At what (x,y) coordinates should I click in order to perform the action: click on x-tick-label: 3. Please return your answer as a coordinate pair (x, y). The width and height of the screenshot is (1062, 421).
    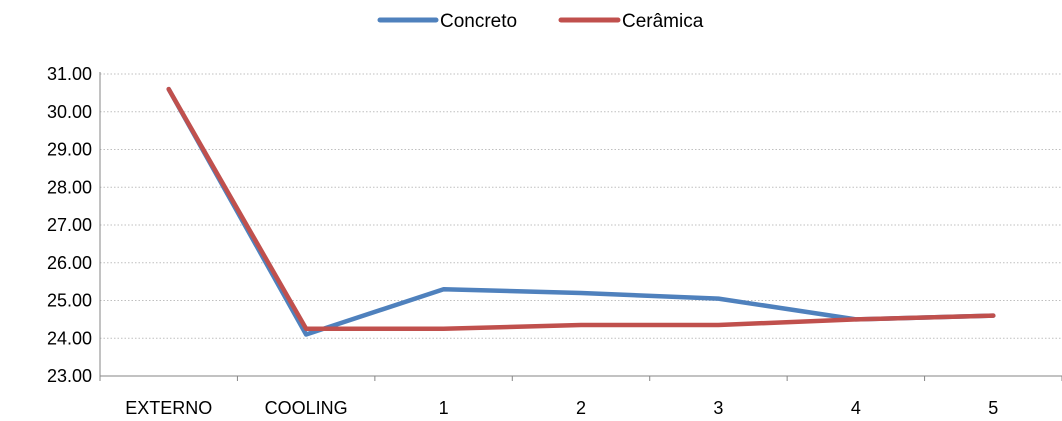
    Looking at the image, I should click on (718, 408).